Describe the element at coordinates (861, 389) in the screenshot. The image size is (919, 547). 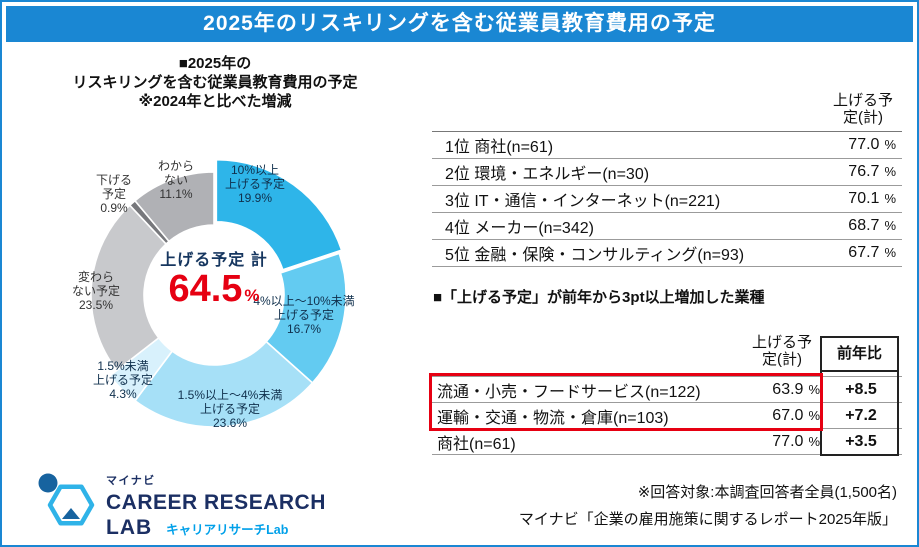
I see `yoy-cell: +8.5` at that location.